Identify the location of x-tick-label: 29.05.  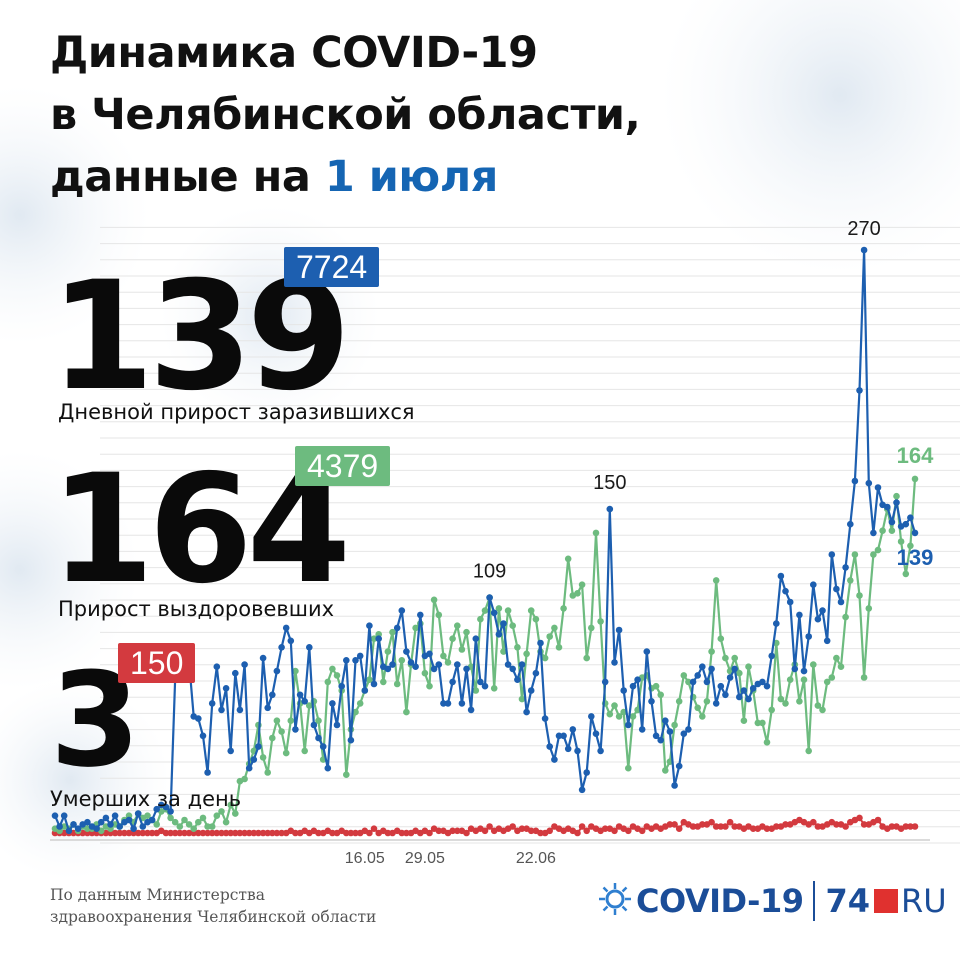
(425, 858).